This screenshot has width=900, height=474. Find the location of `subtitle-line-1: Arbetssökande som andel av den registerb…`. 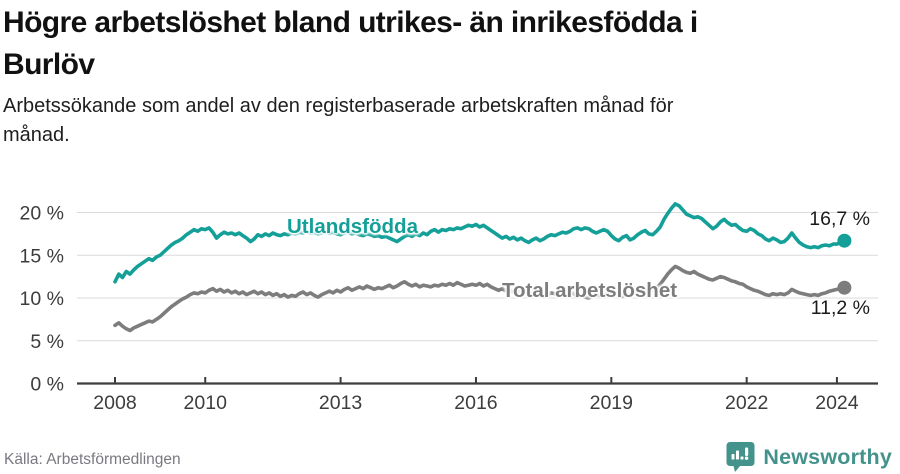

subtitle-line-1: Arbetssökande som andel av den registerb… is located at coordinates (338, 106).